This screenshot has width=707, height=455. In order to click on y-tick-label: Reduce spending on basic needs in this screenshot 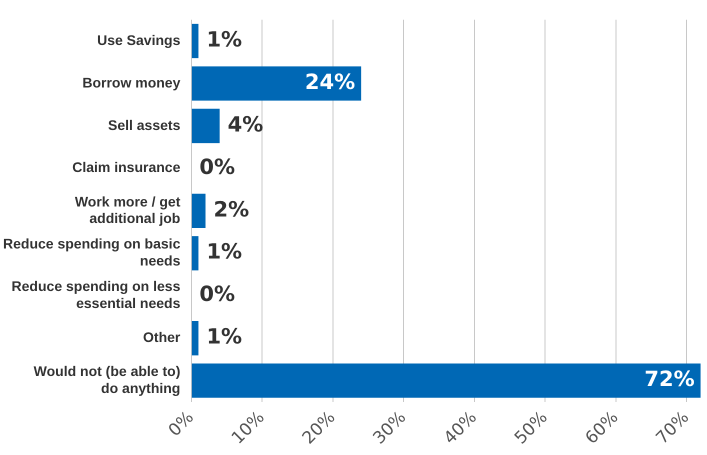, I will do `click(91, 252)`.